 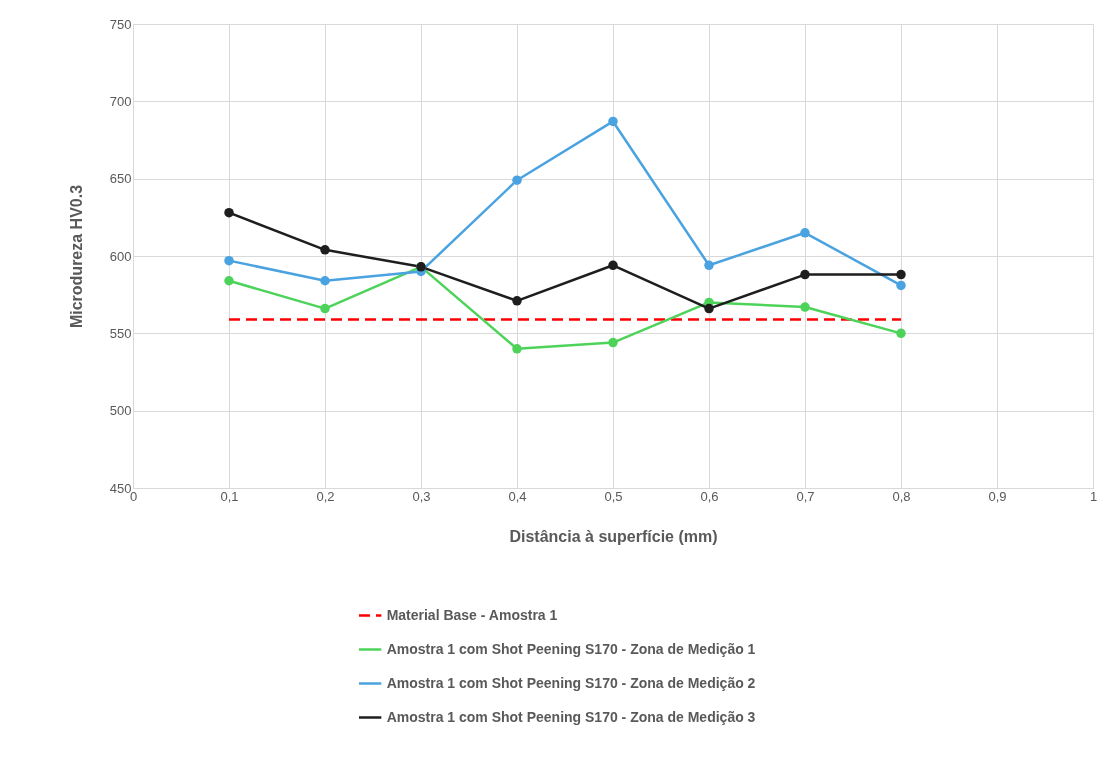 I want to click on y-tick-label: 750, so click(x=120, y=24).